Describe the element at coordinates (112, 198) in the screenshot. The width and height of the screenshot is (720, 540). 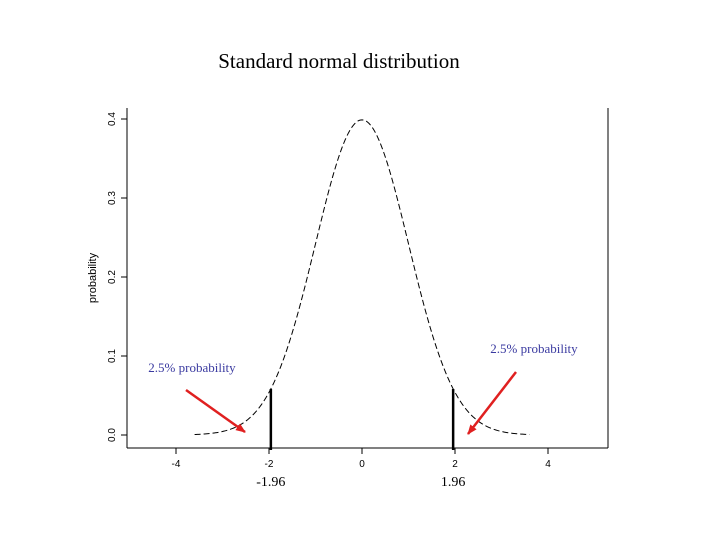
I see `y-tick-label: 0.3` at that location.